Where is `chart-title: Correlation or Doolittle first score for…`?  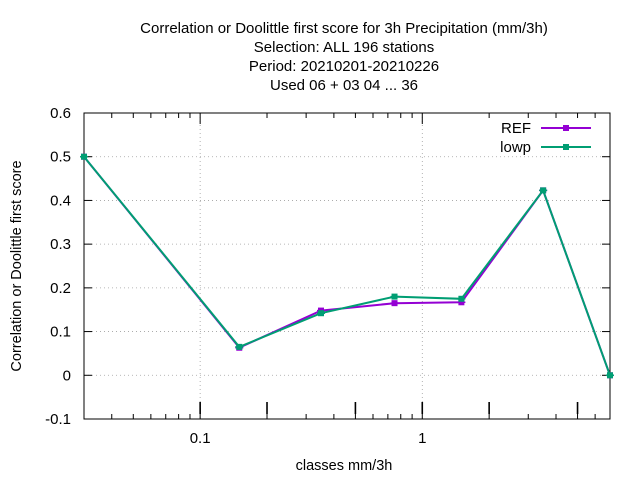 chart-title: Correlation or Doolittle first score for… is located at coordinates (344, 57).